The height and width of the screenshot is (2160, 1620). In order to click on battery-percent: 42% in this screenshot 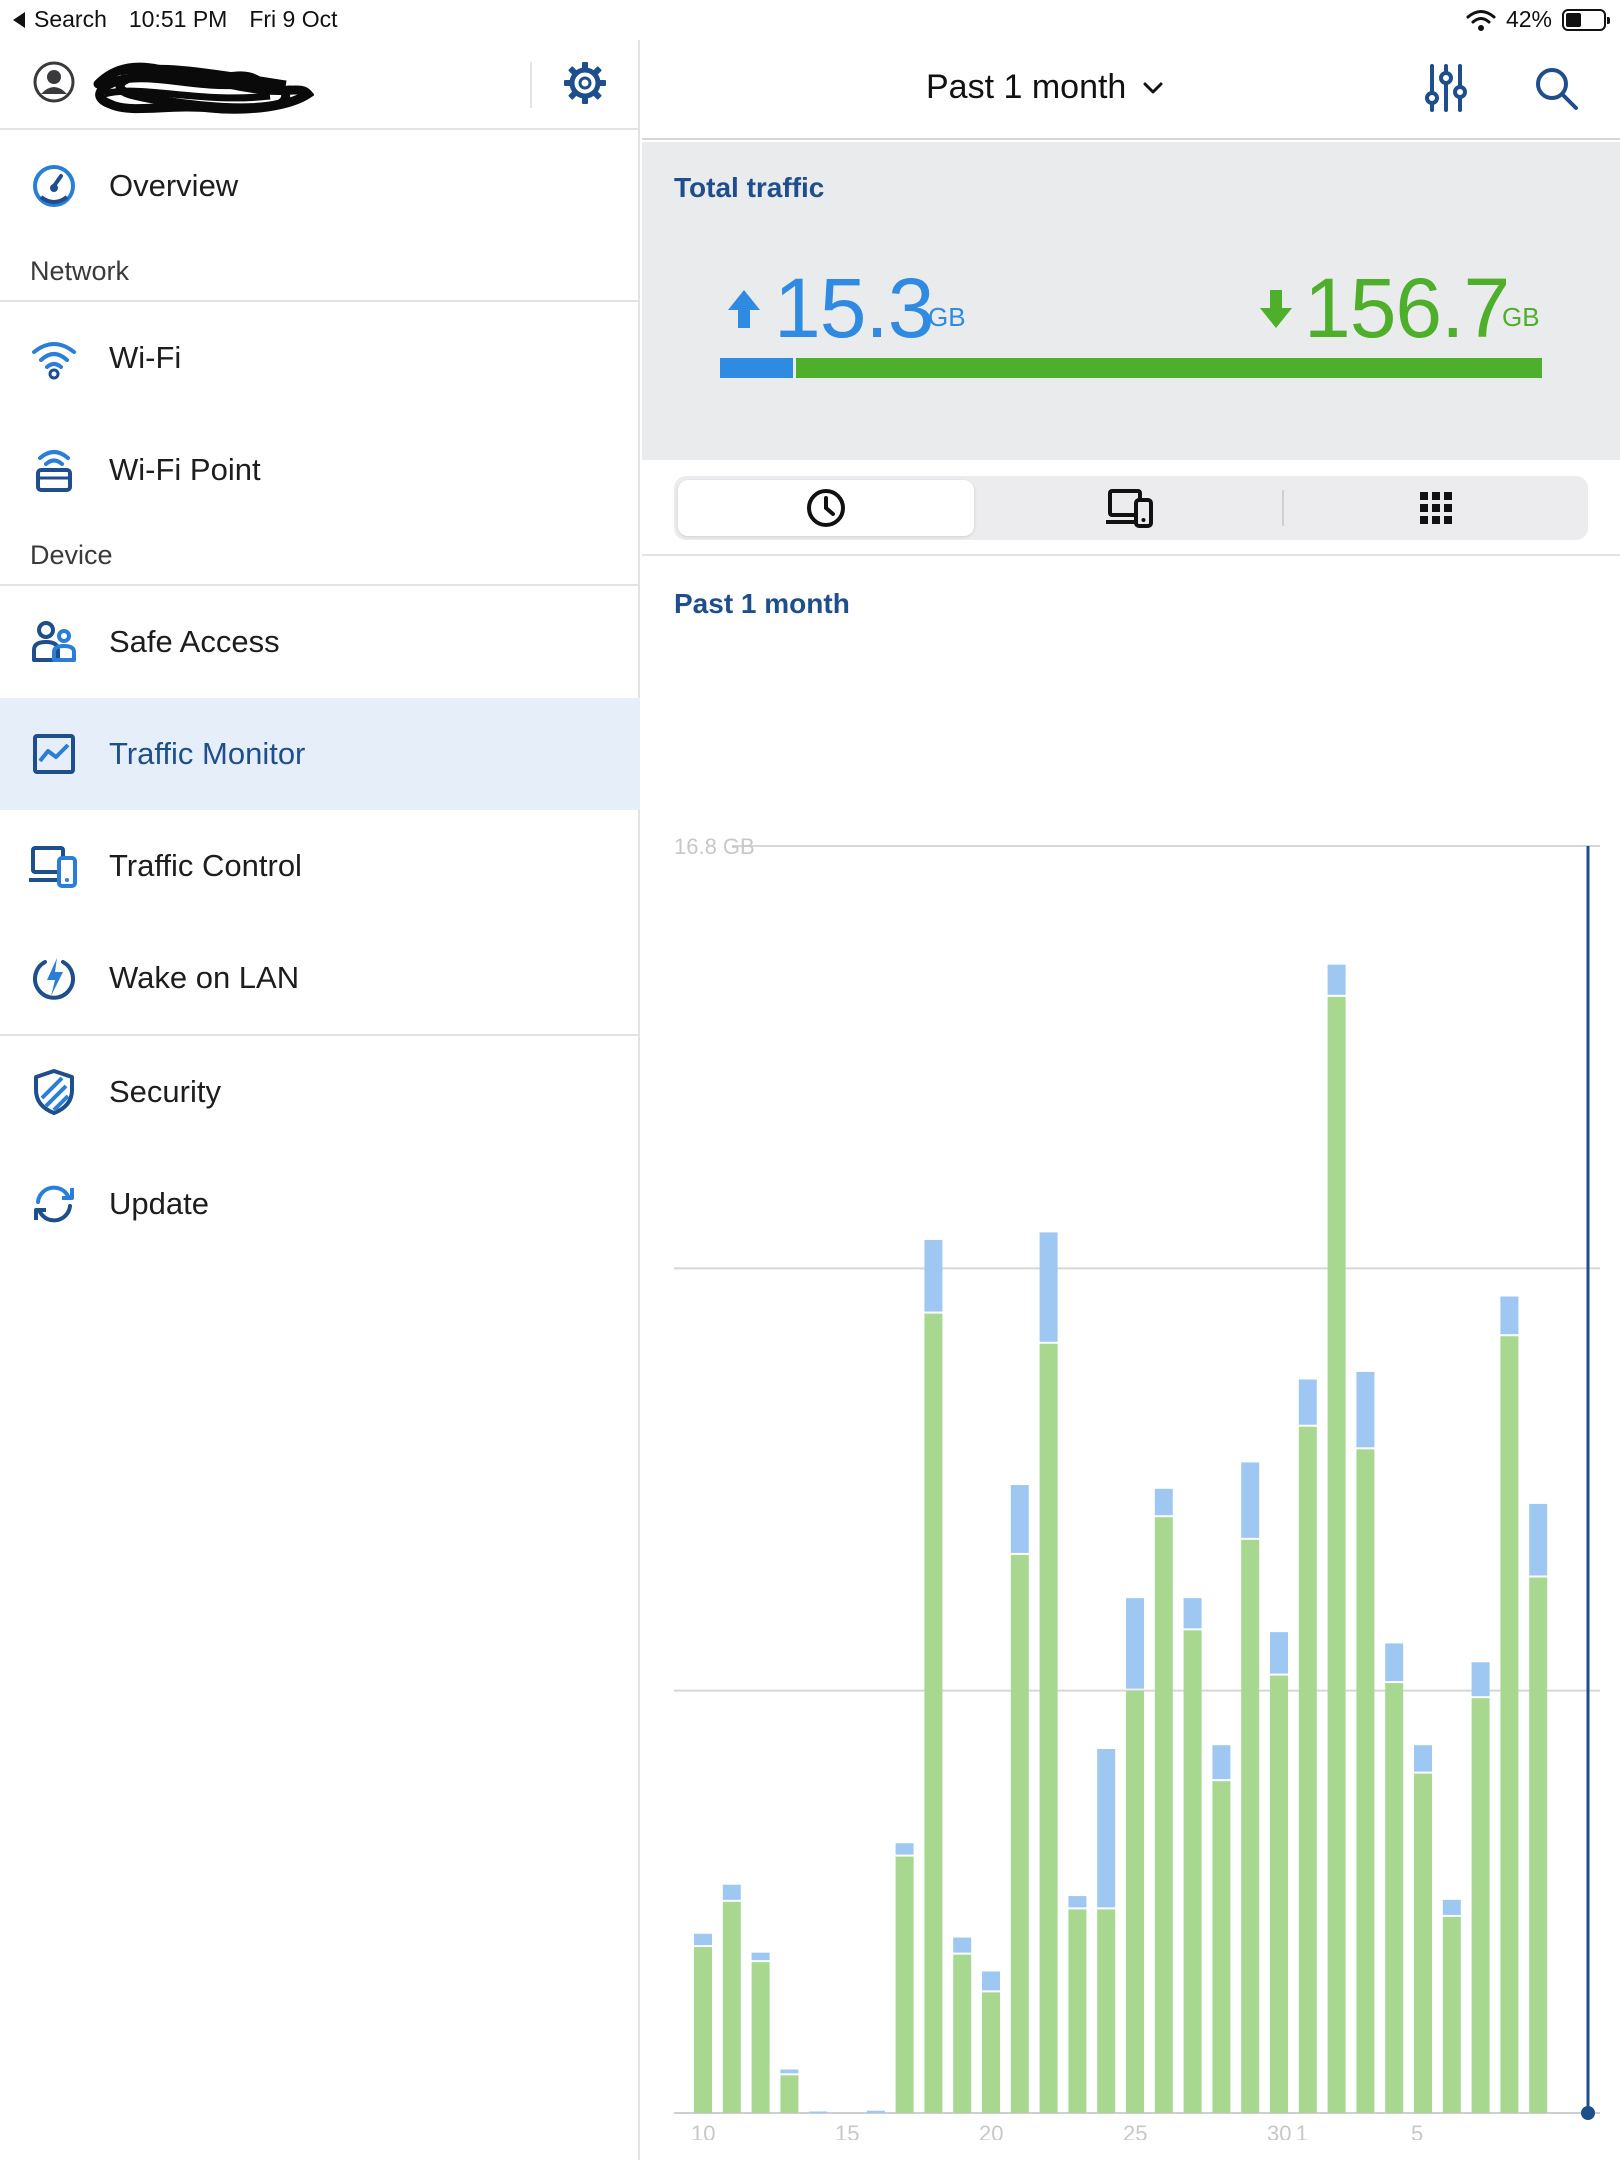, I will do `click(1528, 19)`.